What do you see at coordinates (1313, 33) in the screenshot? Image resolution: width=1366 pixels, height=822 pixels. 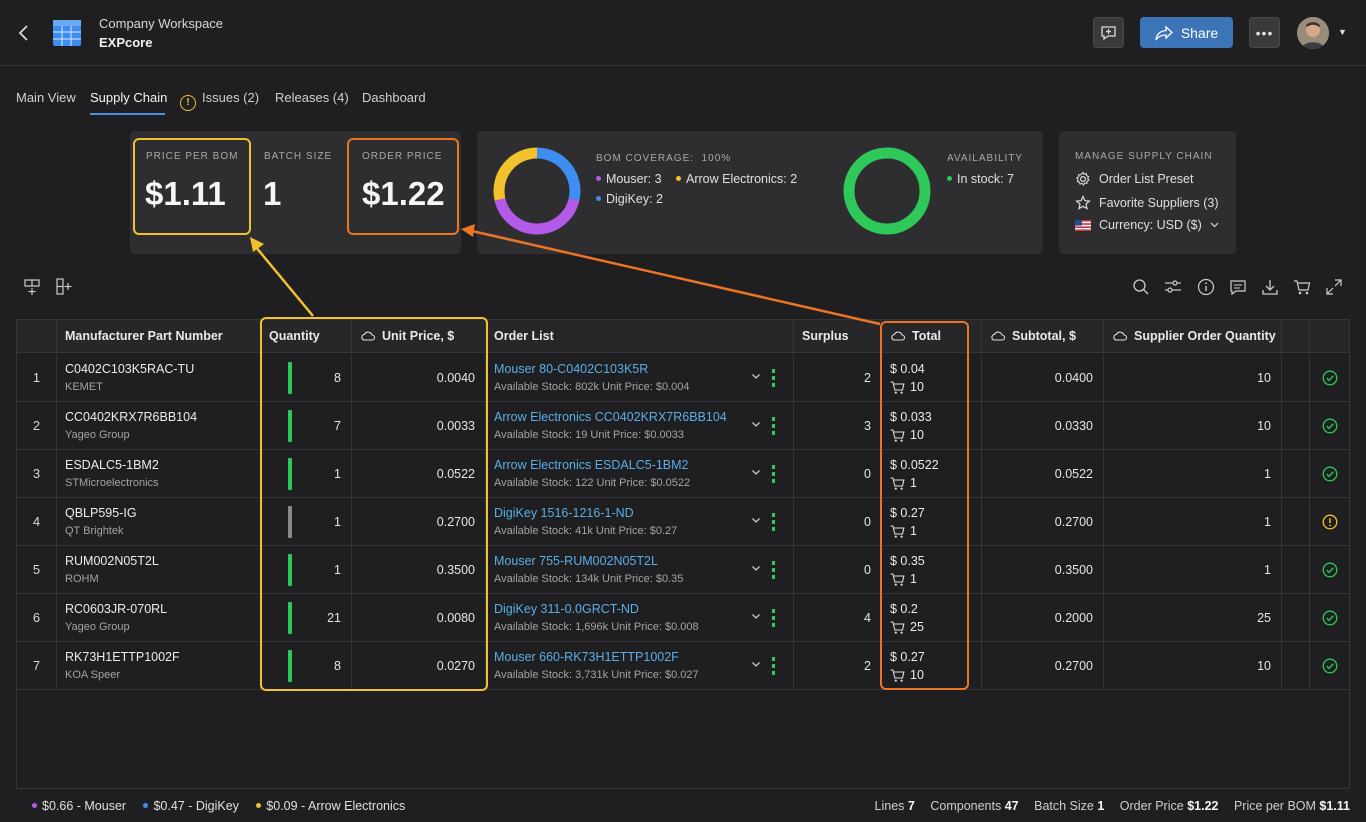 I see `user-avatar` at bounding box center [1313, 33].